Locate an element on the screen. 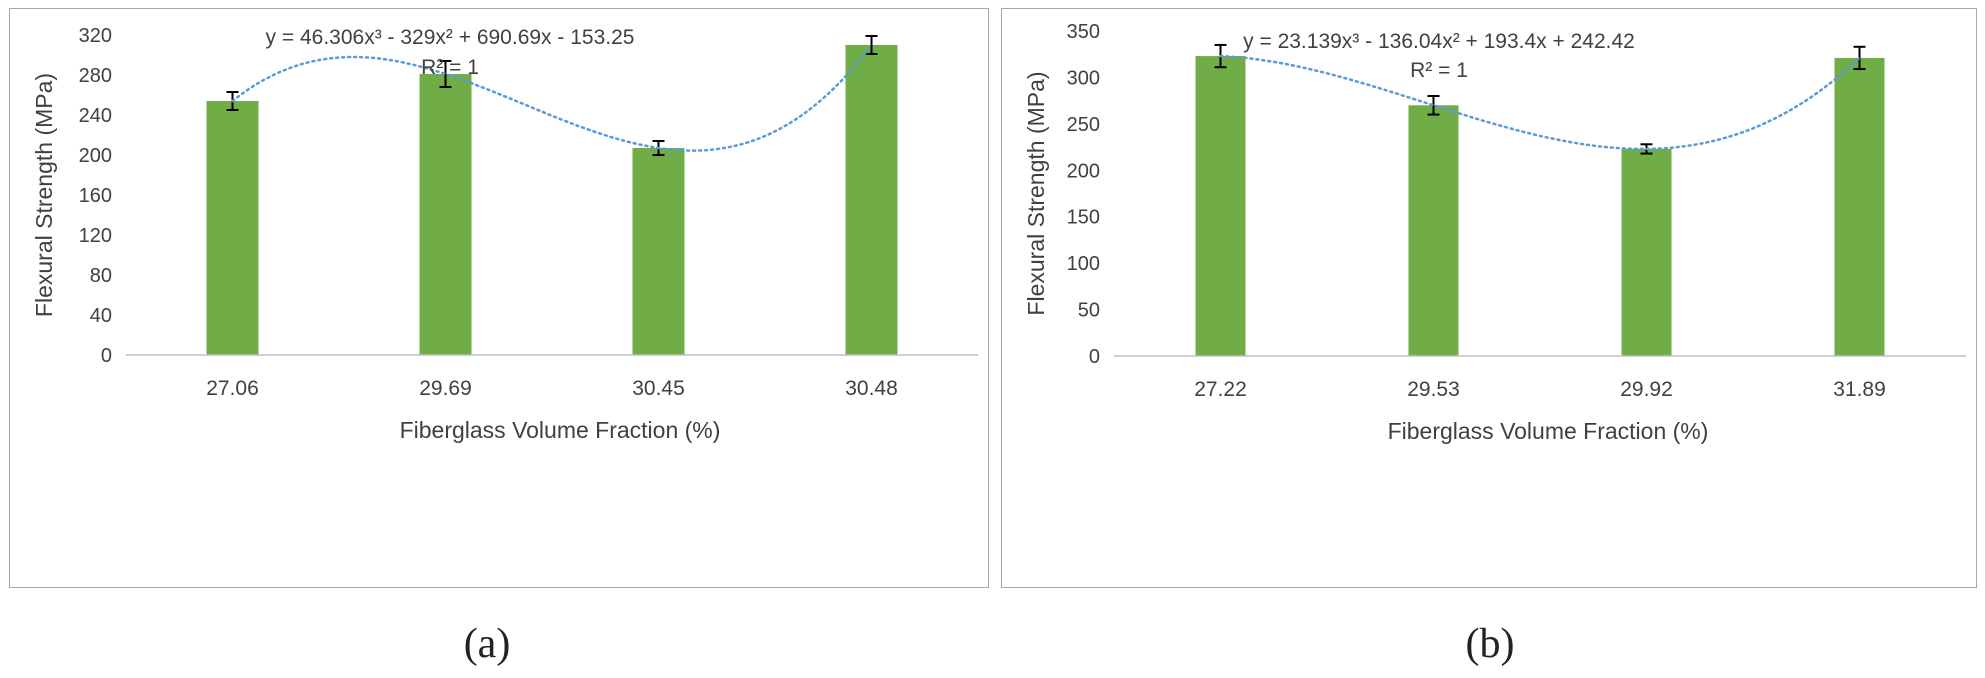 The width and height of the screenshot is (1985, 678). y-tick-label: 280 is located at coordinates (95, 76).